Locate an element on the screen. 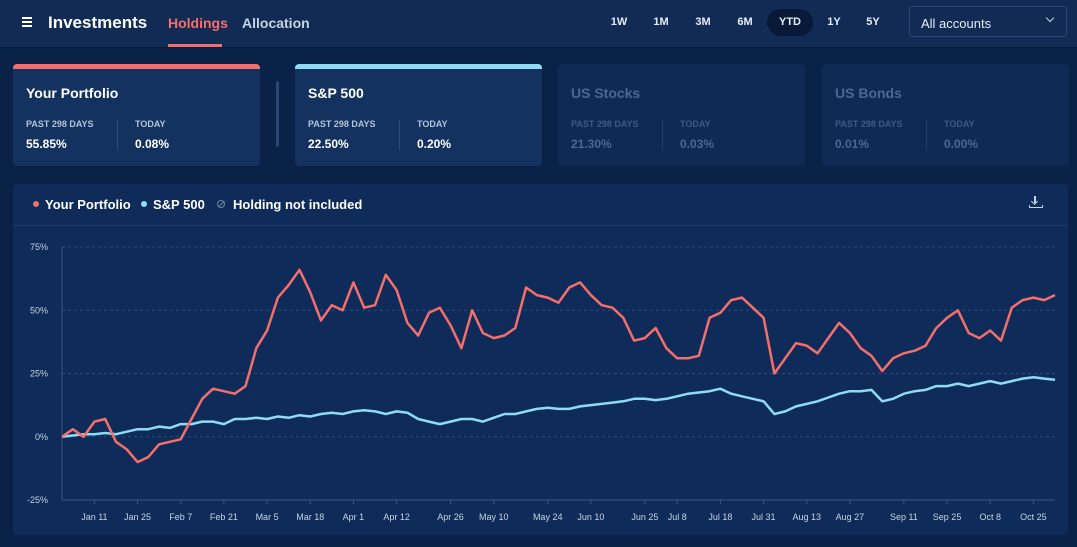 This screenshot has height=547, width=1077. x-tick-label: Sep 25 is located at coordinates (947, 517).